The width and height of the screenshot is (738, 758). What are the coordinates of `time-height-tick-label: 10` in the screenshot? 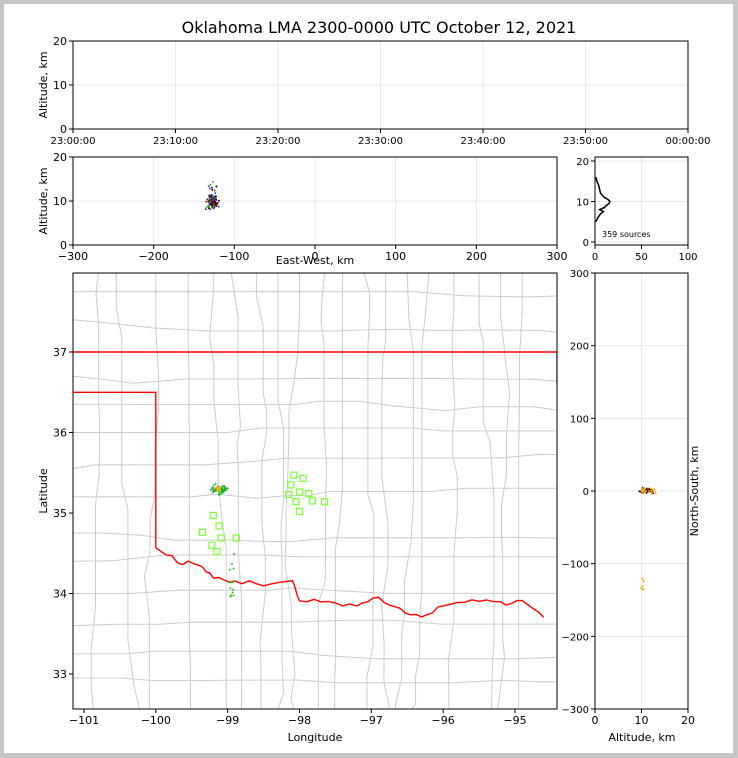 It's located at (60, 85).